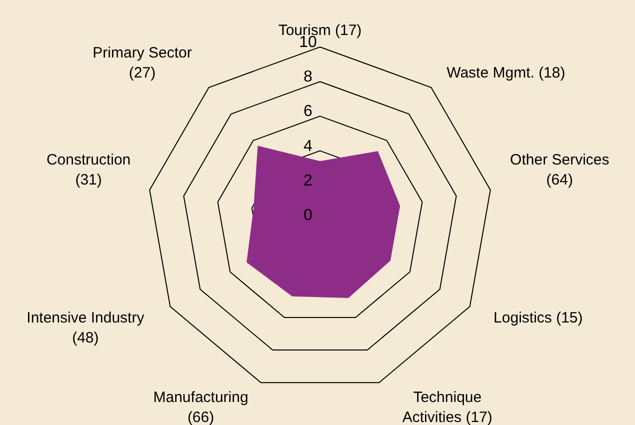  What do you see at coordinates (308, 111) in the screenshot?
I see `y-tick-label: 6` at bounding box center [308, 111].